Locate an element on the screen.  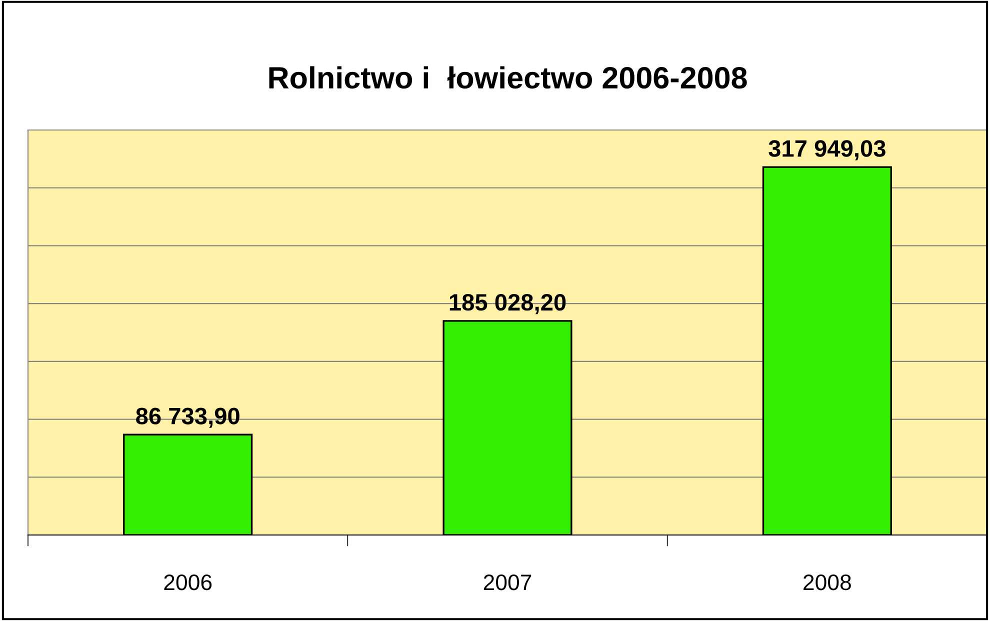
x-tick-label: 2006 is located at coordinates (188, 582).